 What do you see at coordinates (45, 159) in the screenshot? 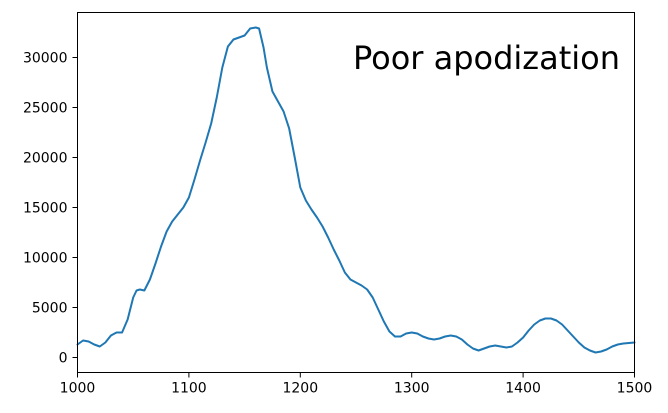
I see `y-tick-label: 20000` at bounding box center [45, 159].